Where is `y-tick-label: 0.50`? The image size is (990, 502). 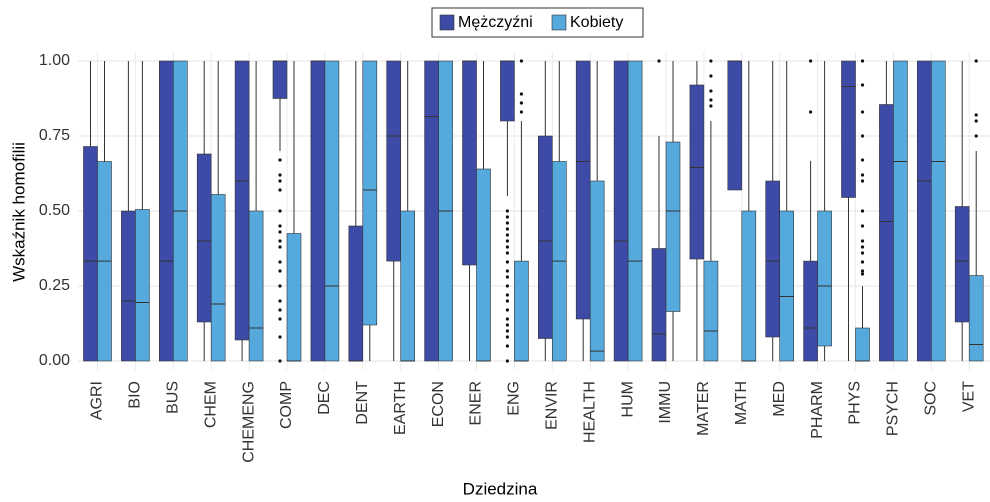
y-tick-label: 0.50 is located at coordinates (54, 210).